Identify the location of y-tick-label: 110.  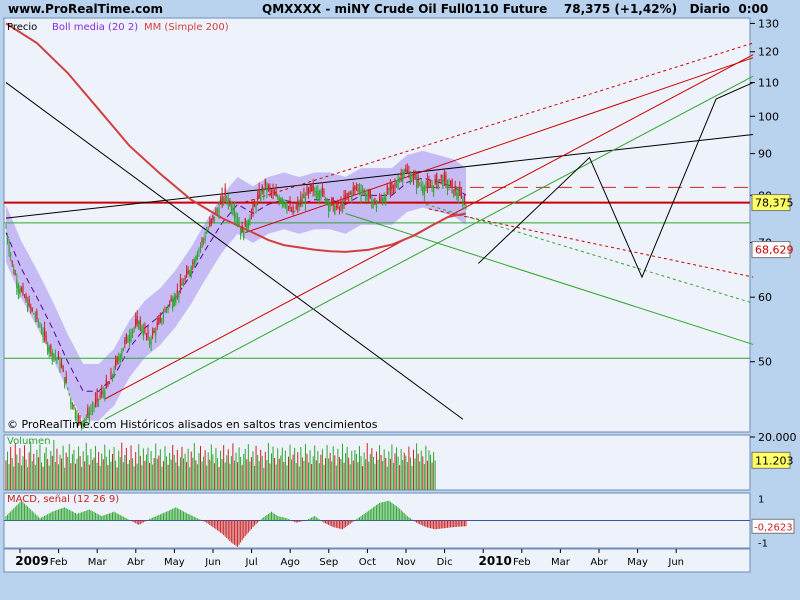
(768, 83).